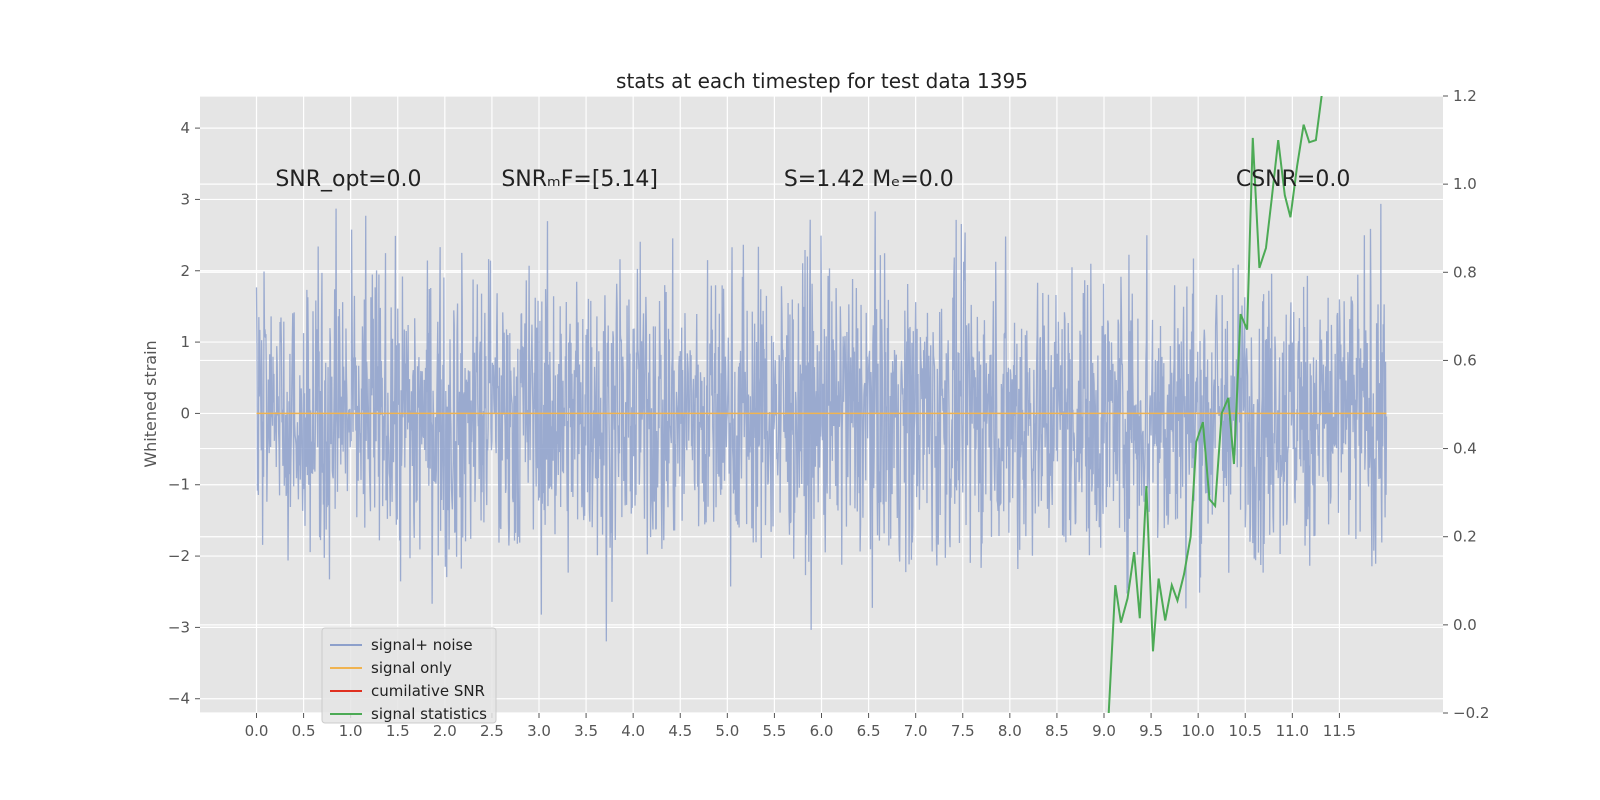  I want to click on x-tick-label: 0.0, so click(257, 731).